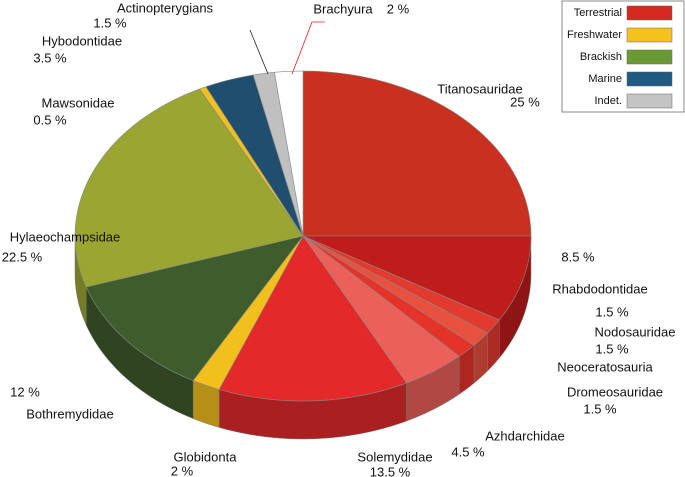 The height and width of the screenshot is (477, 685). Describe the element at coordinates (605, 79) in the screenshot. I see `legend-label: Marine` at that location.